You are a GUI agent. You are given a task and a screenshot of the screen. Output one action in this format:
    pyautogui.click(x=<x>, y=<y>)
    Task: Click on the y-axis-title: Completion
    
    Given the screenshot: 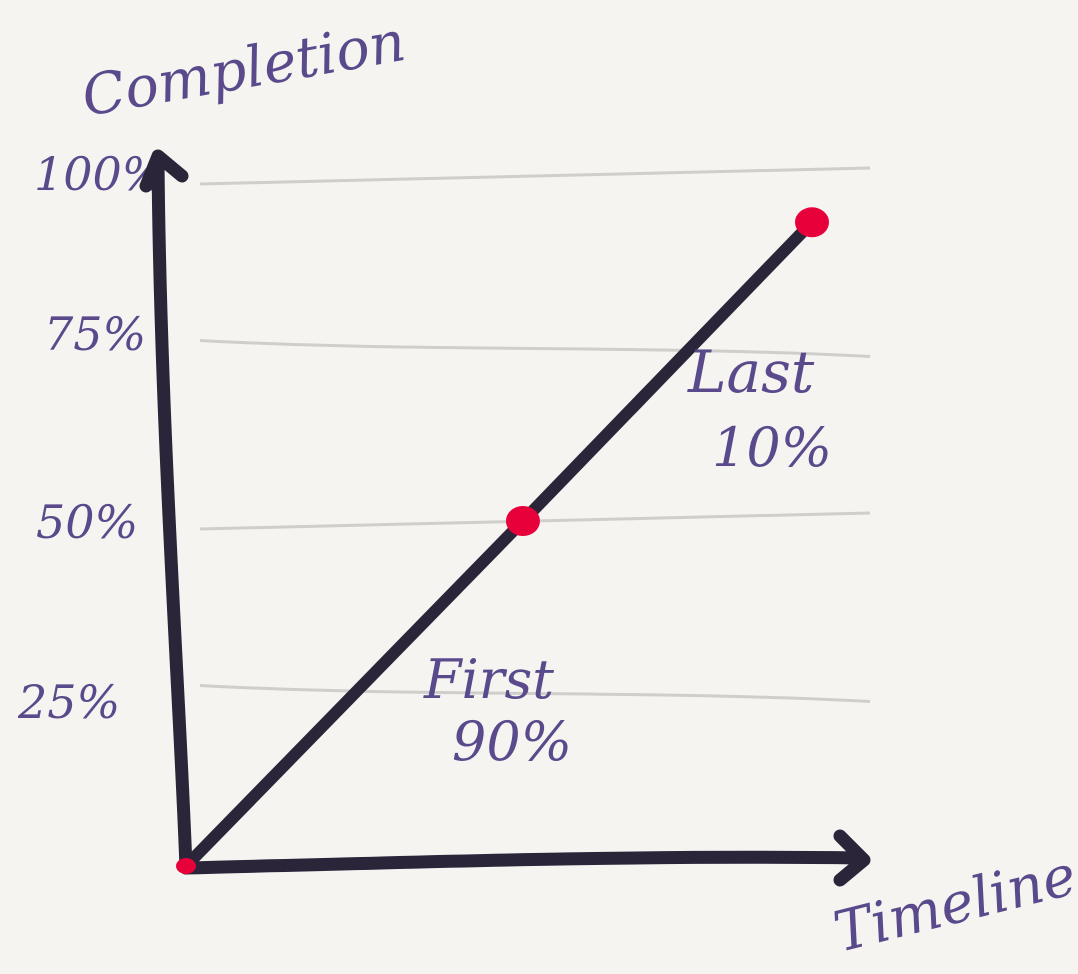 What is the action you would take?
    pyautogui.click(x=243, y=69)
    